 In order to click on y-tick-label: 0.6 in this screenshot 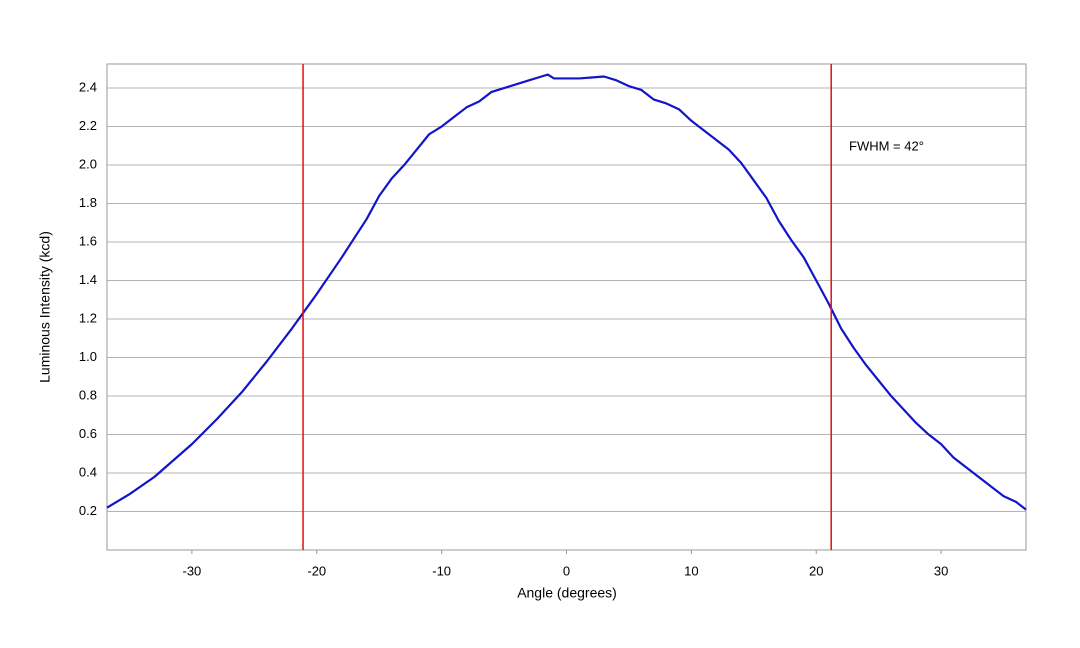, I will do `click(88, 433)`.